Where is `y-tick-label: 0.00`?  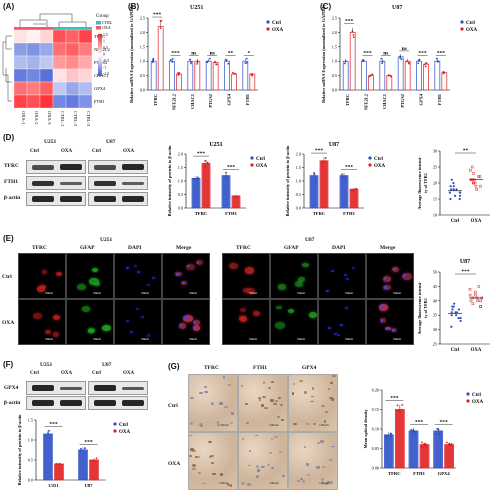
y-tick-label: 0.00 is located at coordinates (375, 468).